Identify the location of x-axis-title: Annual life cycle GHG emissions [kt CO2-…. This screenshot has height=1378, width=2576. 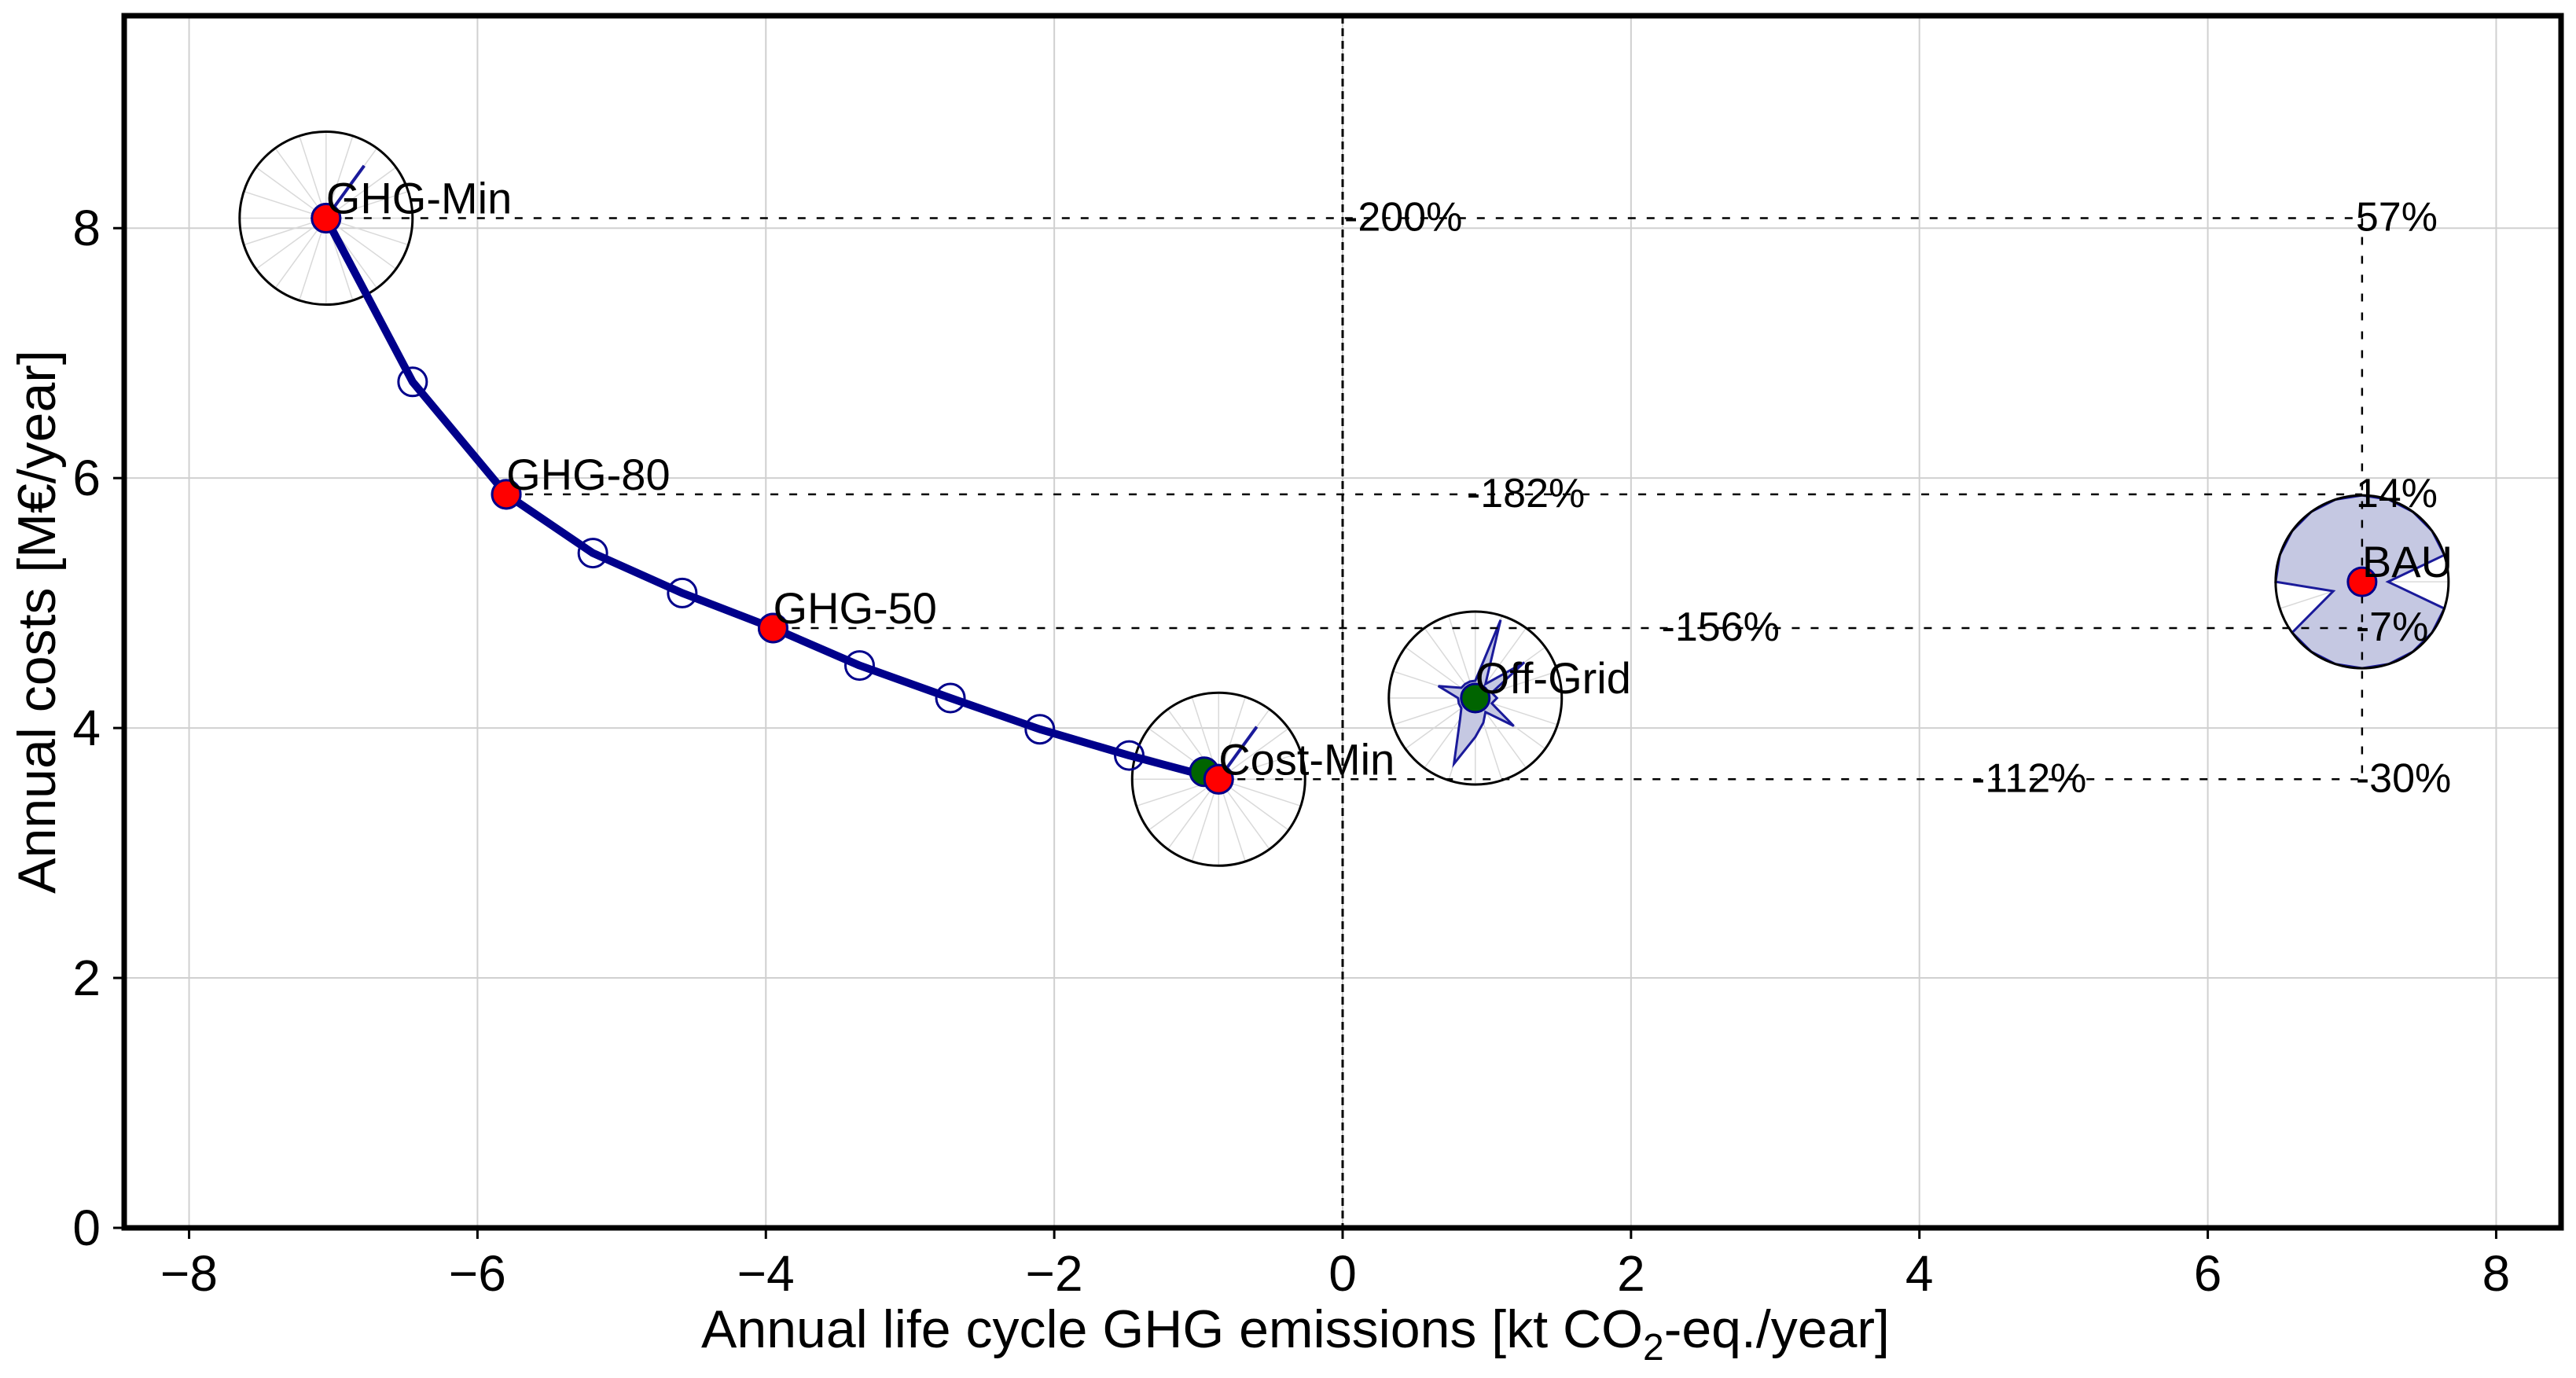
(1295, 1334).